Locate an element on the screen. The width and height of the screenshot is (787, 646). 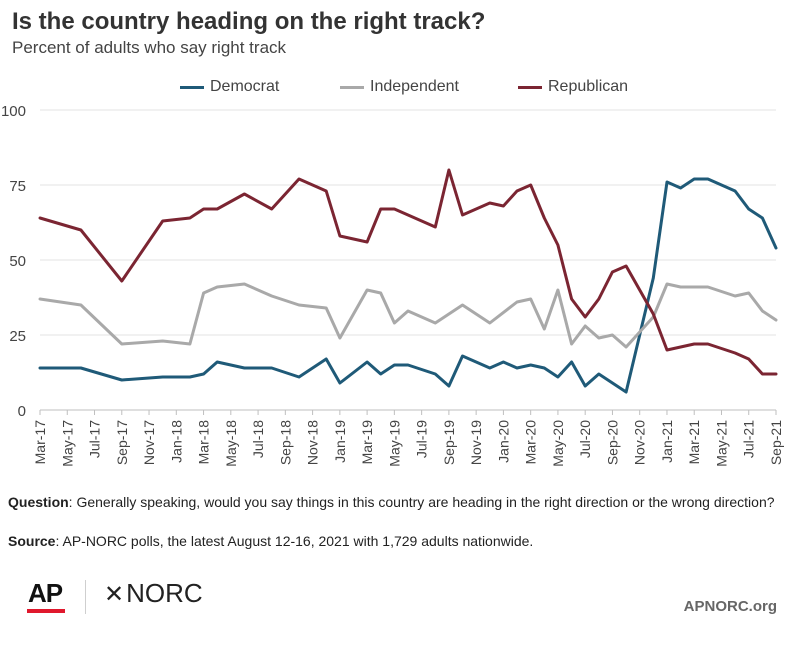
x-tick-label: May-21 is located at coordinates (721, 443).